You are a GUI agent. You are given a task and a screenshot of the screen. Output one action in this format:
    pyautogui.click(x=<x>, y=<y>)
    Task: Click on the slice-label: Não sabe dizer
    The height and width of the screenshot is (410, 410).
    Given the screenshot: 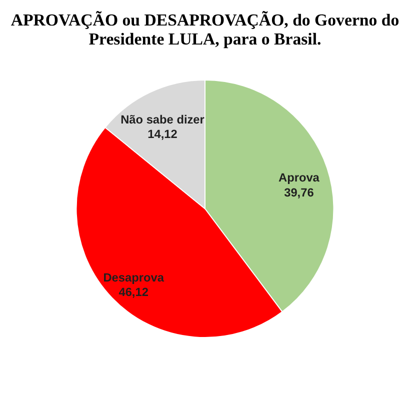 What is the action you would take?
    pyautogui.click(x=162, y=119)
    